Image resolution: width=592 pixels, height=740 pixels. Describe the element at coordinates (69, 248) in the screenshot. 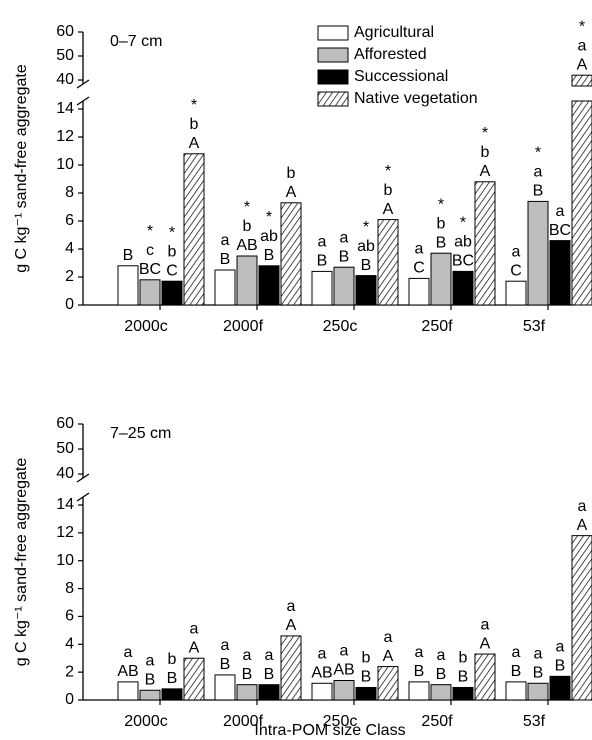

I see `y-tick-label: 4` at that location.